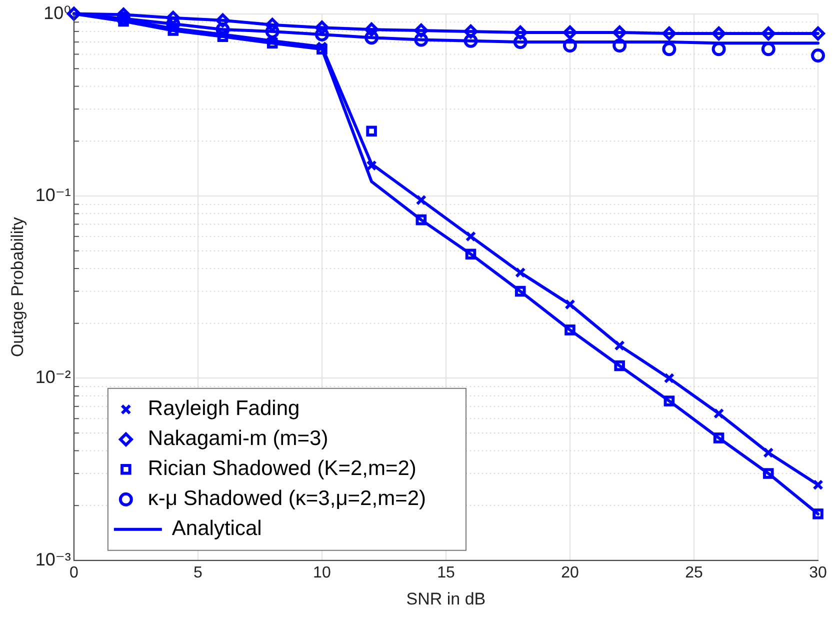  Describe the element at coordinates (197, 573) in the screenshot. I see `x-tick-label: 5` at that location.